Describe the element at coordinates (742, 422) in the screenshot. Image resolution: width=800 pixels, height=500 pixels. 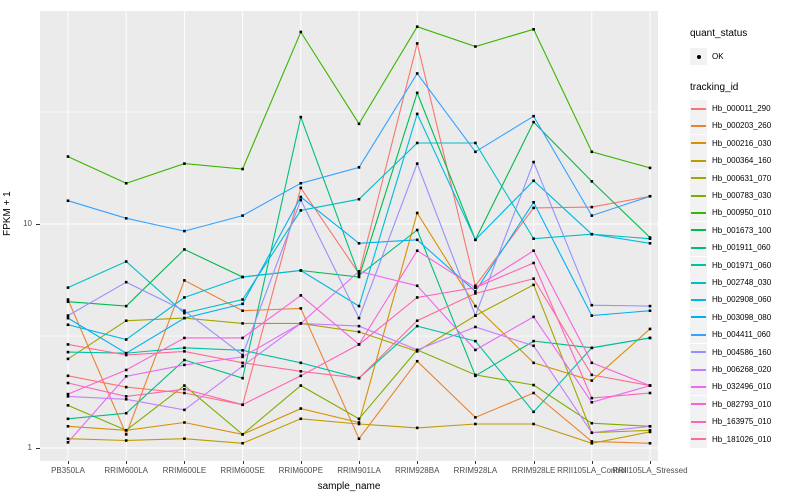
I see `legend-label-Hb_163975_010: Hb_163975_010` at that location.